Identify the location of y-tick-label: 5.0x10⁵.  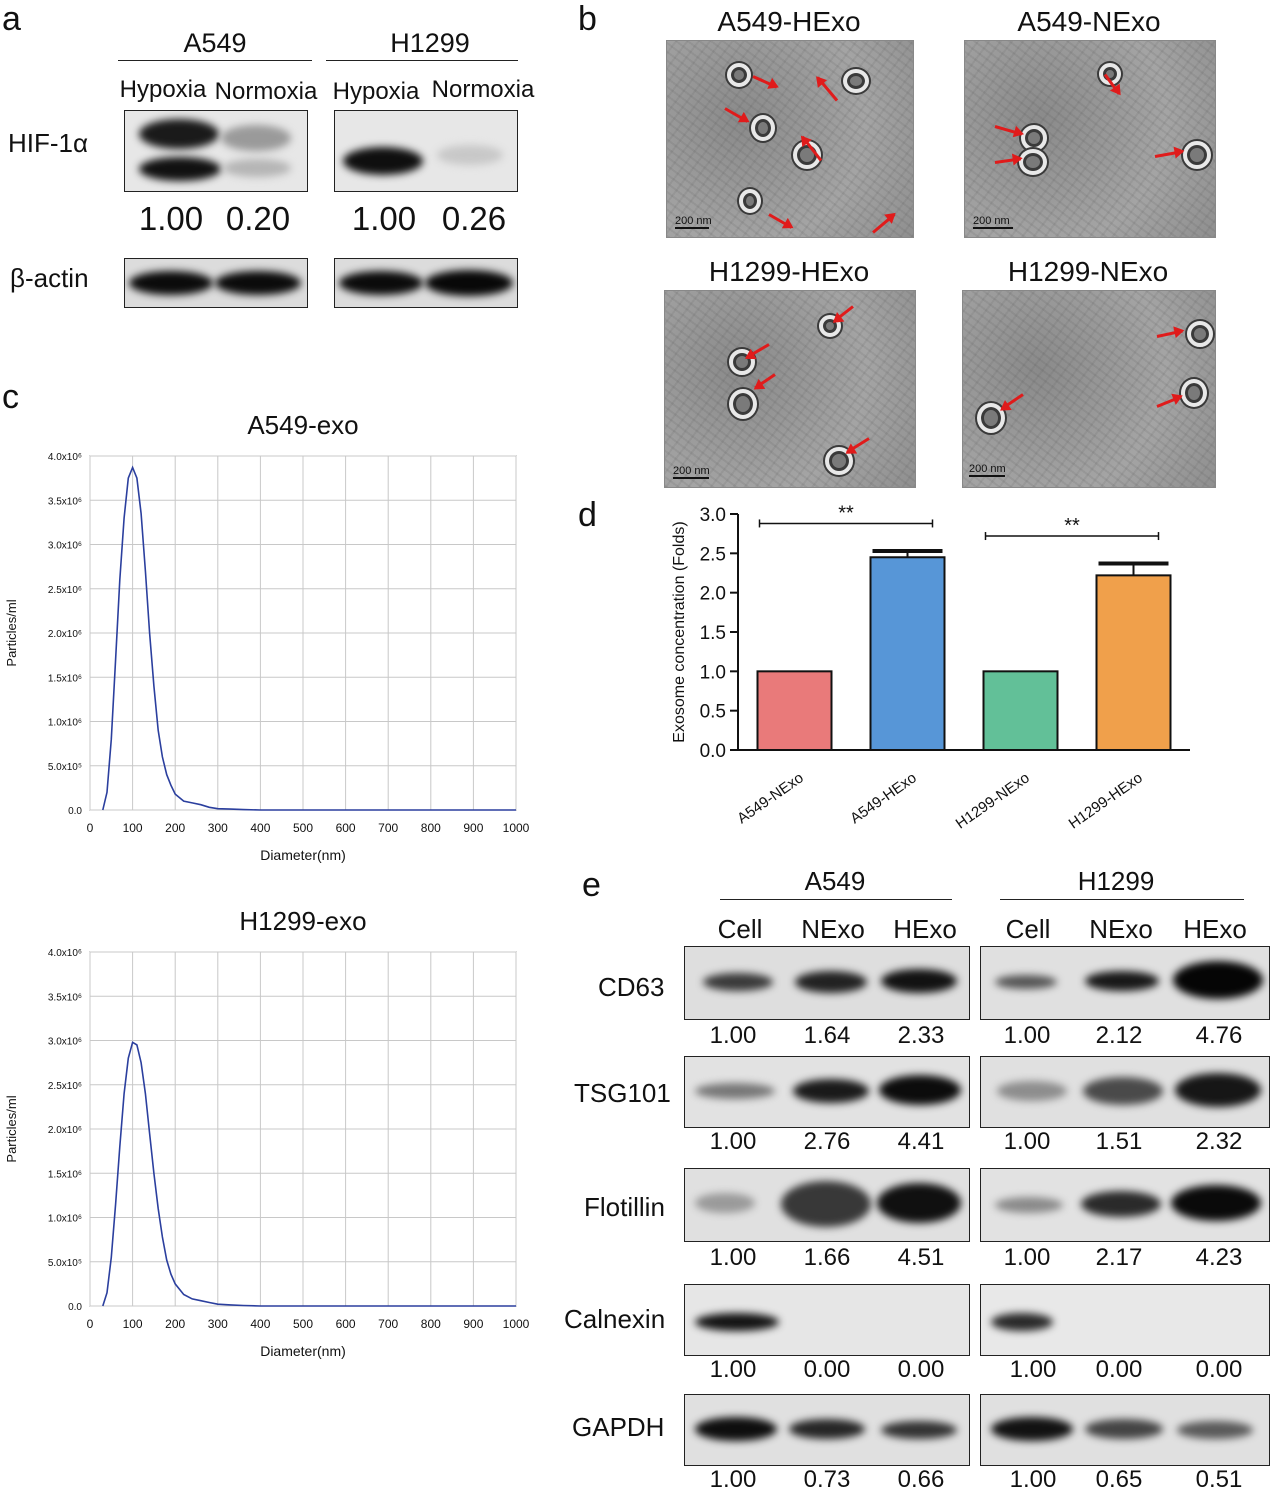
(65, 767).